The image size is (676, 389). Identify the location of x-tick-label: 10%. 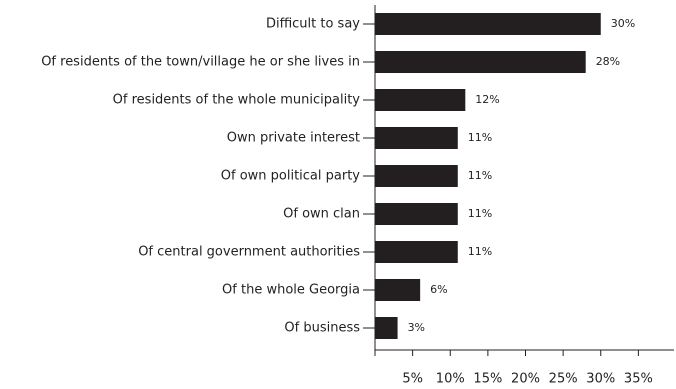
(450, 379).